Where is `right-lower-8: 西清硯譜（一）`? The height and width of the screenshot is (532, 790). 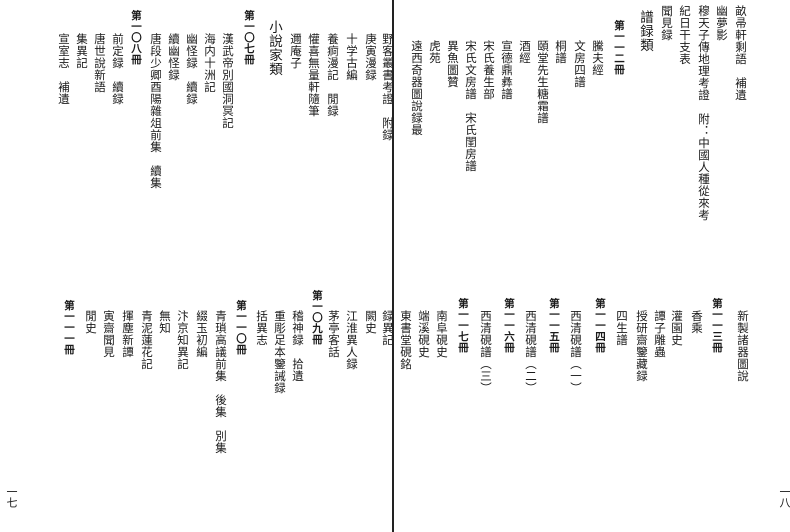
right-lower-8: 西清硯譜（一） is located at coordinates (576, 352).